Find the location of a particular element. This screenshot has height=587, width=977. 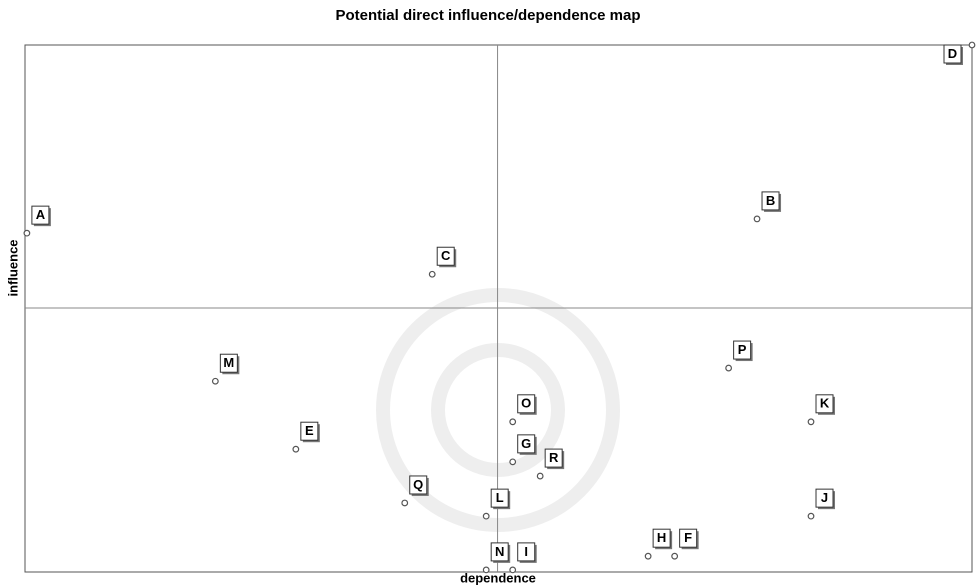

point-label: F is located at coordinates (688, 537).